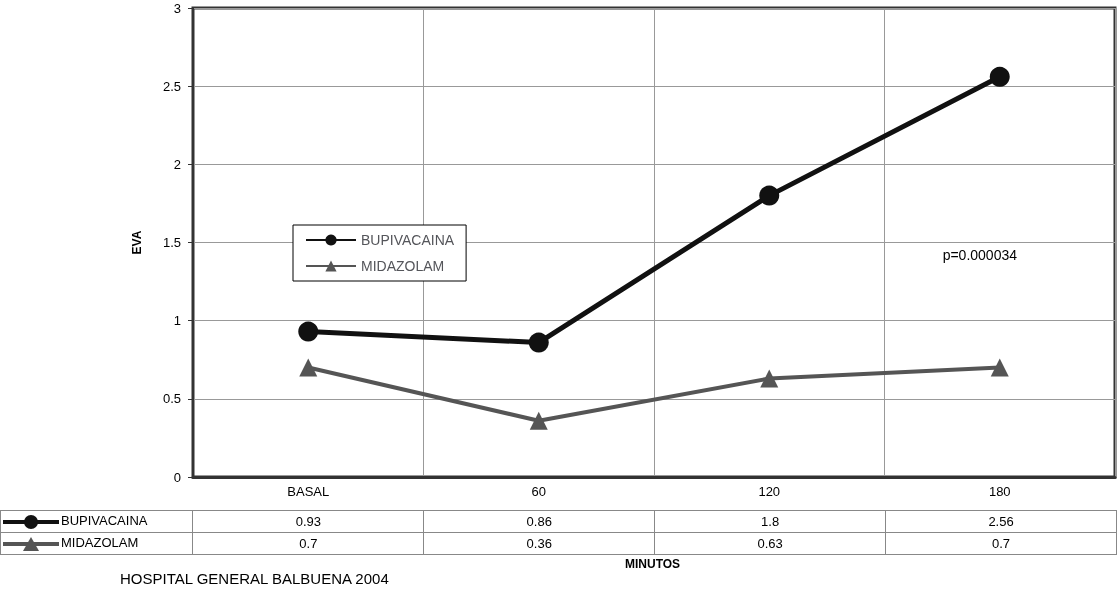 This screenshot has height=596, width=1117. What do you see at coordinates (171, 399) in the screenshot?
I see `y-tick-label: 0.5` at bounding box center [171, 399].